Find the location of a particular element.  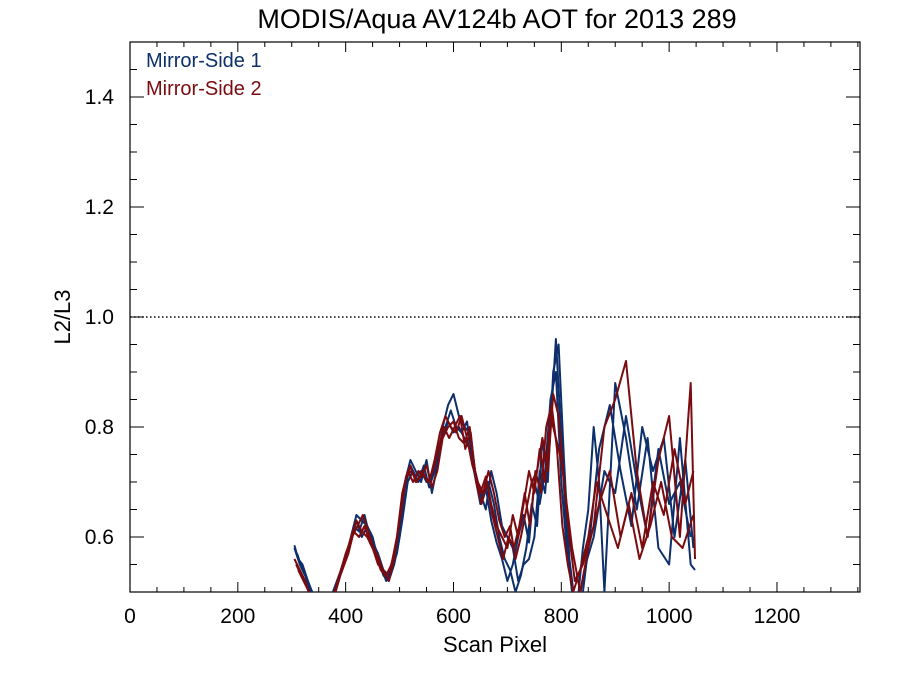

x-tick-label: 600 is located at coordinates (453, 616).